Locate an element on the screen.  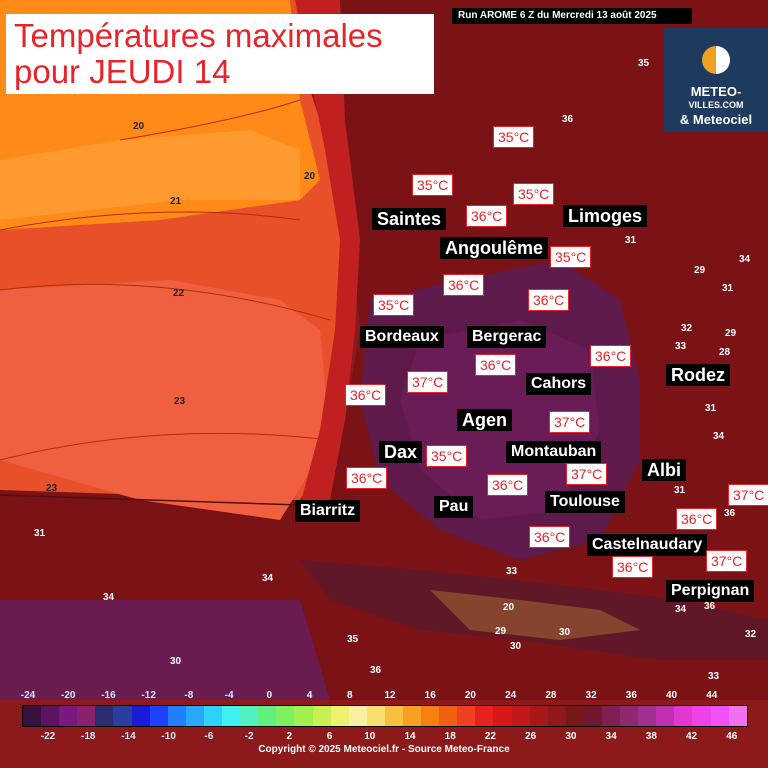
city-agen: Agen is located at coordinates (484, 420).